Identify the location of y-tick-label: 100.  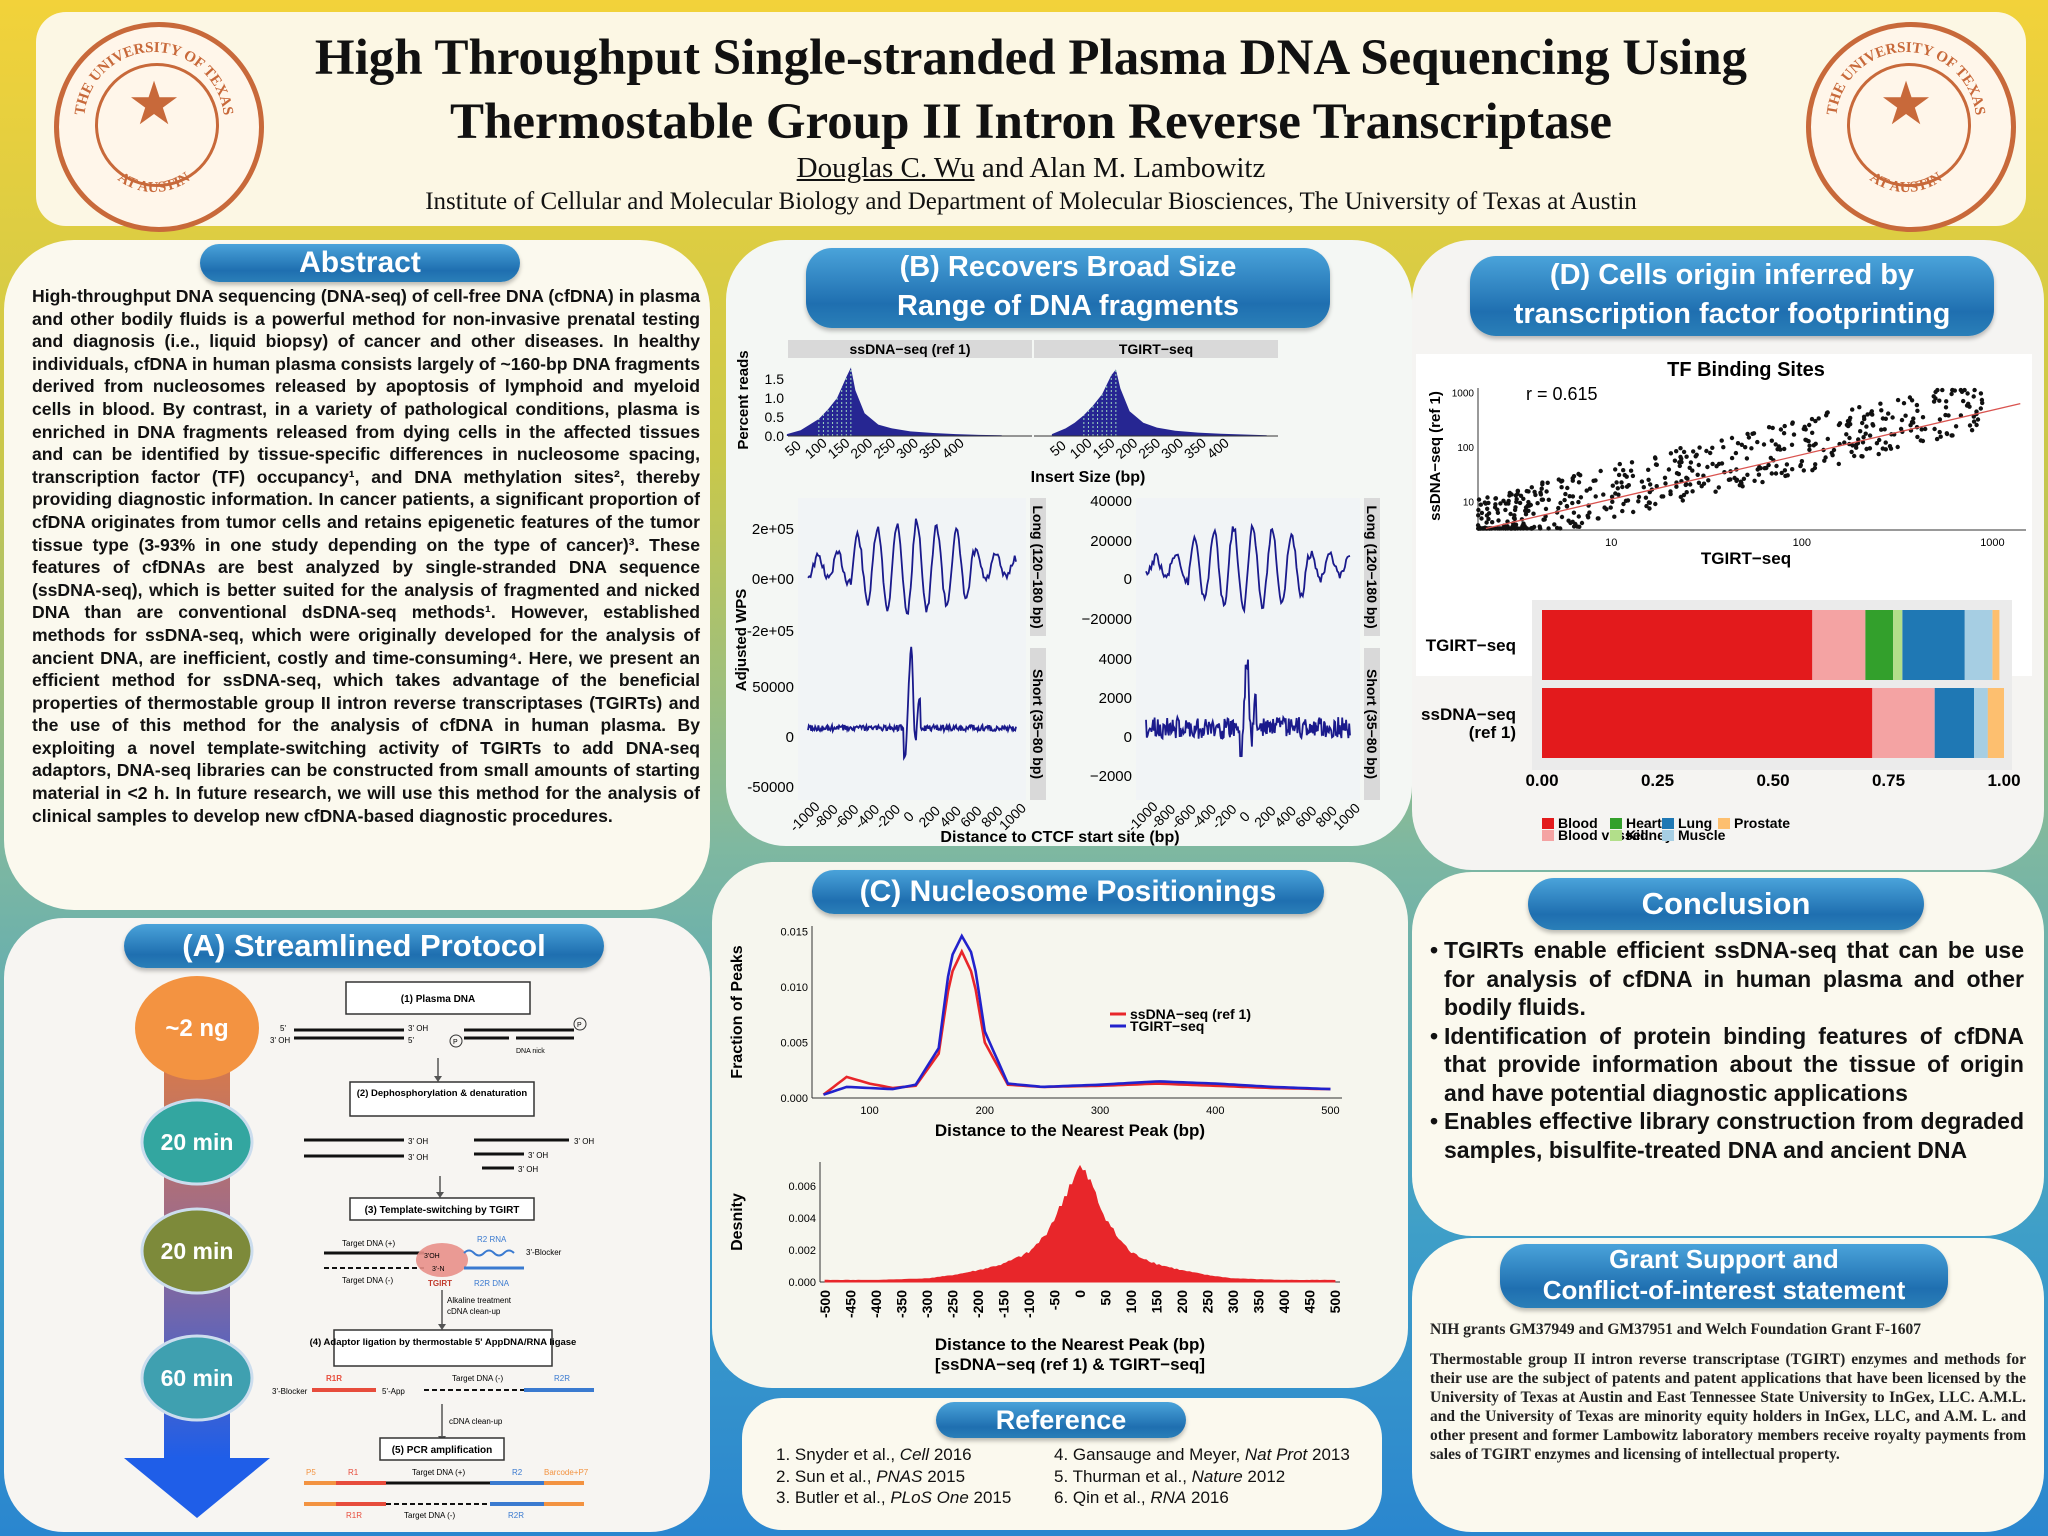
(1465, 448).